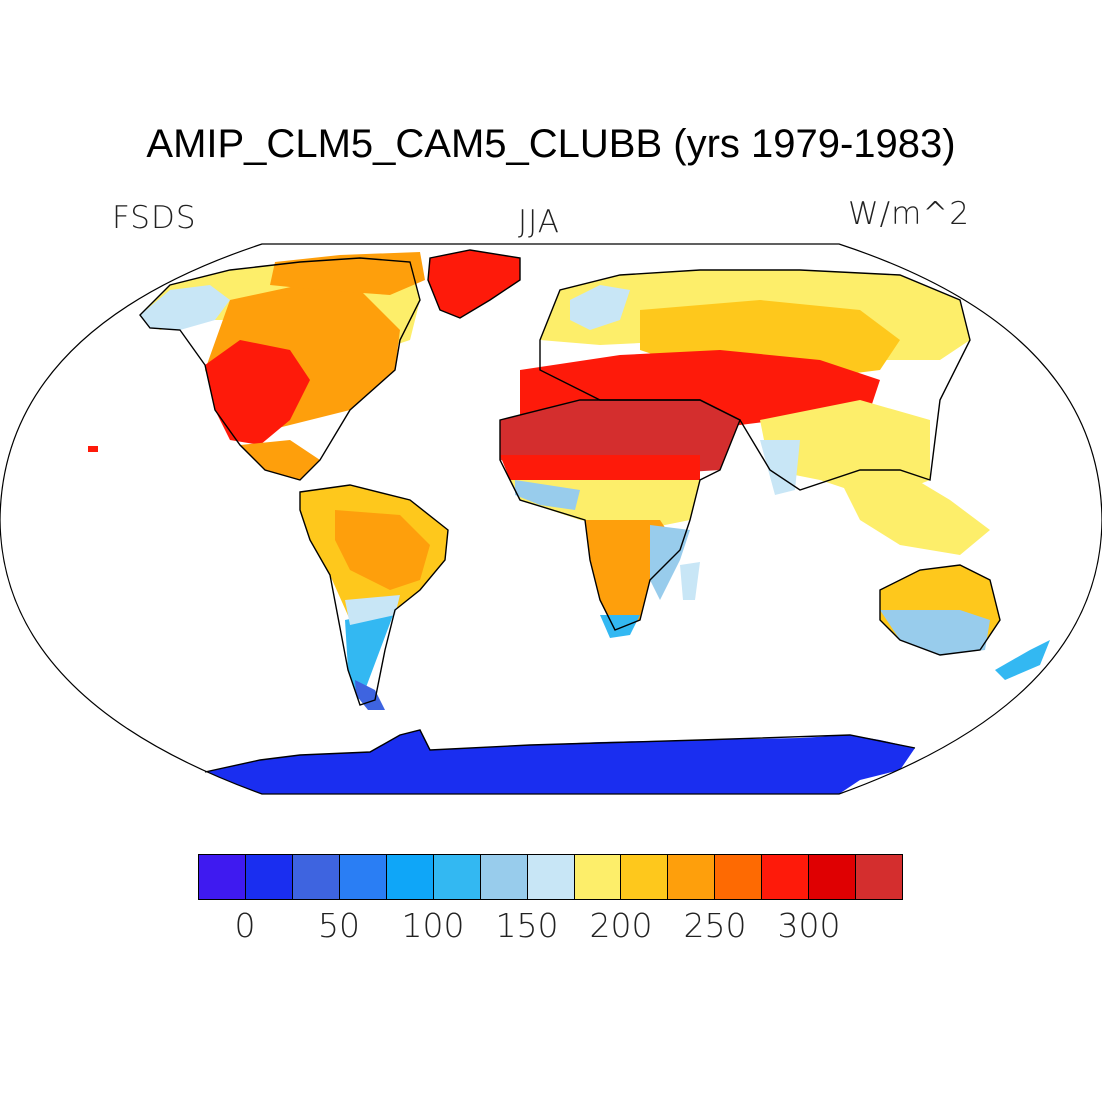 This screenshot has width=1102, height=1102. I want to click on north-america-coast, so click(280, 369).